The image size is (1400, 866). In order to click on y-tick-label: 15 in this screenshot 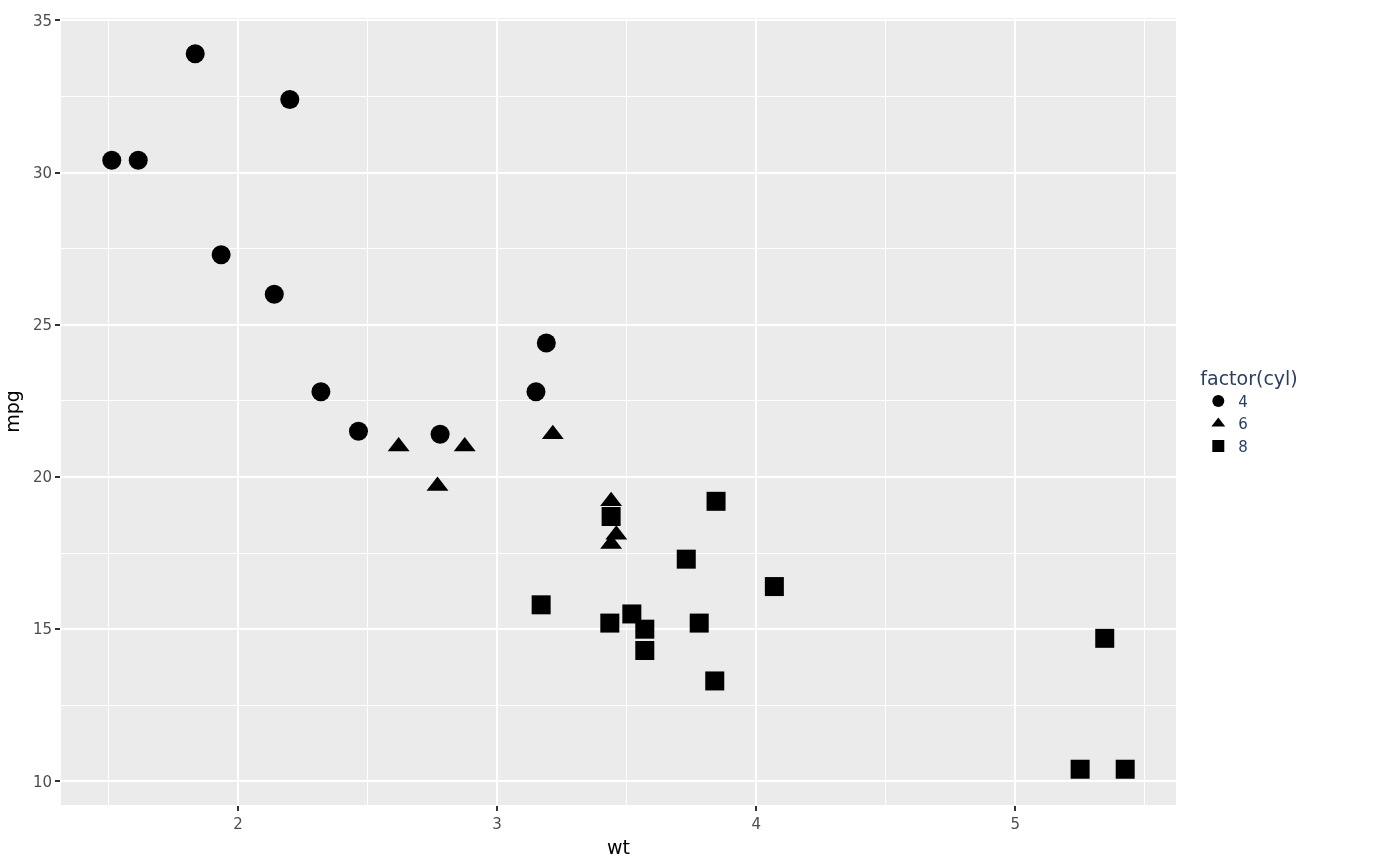, I will do `click(42, 629)`.